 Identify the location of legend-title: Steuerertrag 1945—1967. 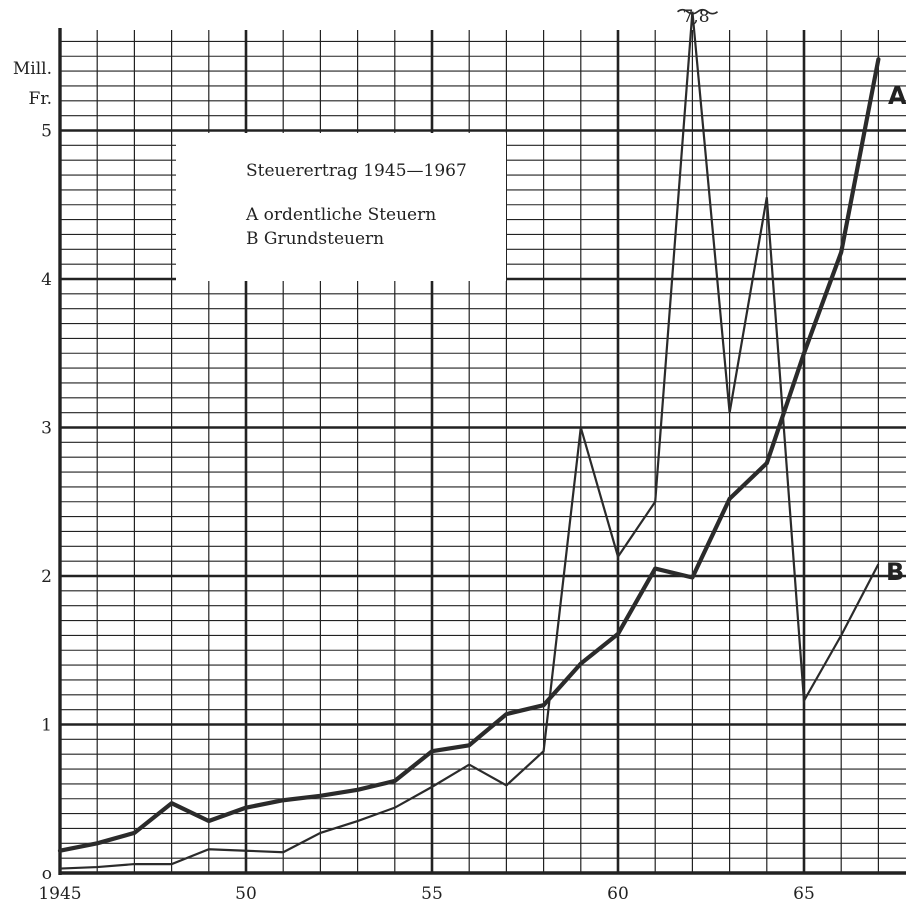
(356, 171).